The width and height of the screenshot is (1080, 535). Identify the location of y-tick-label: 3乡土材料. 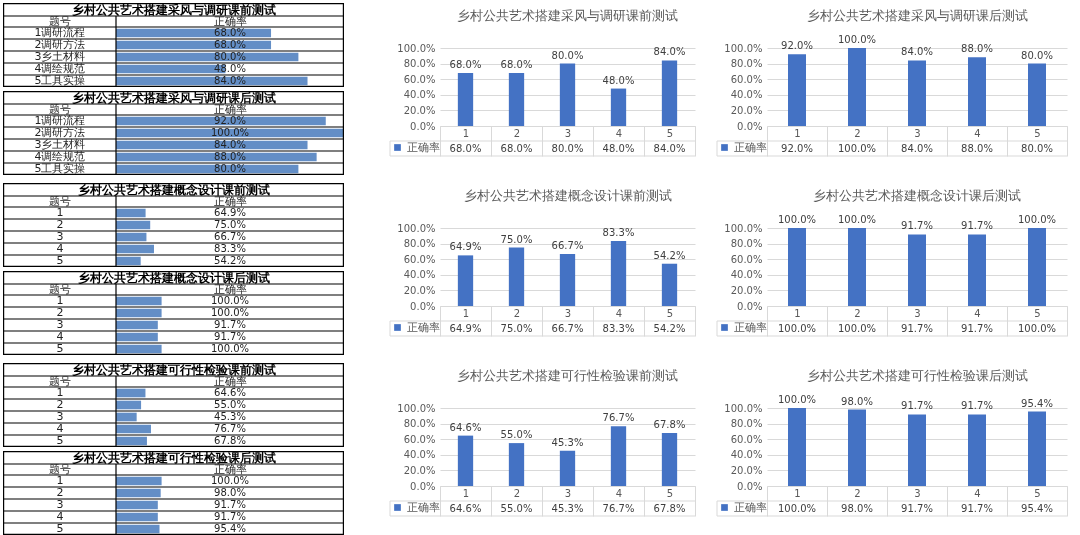
(60, 56).